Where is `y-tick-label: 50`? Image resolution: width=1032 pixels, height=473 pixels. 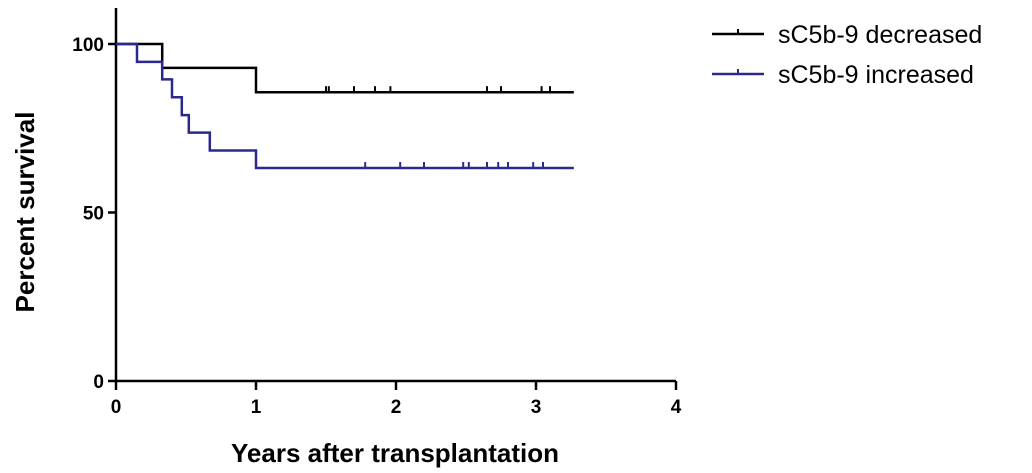
y-tick-label: 50 is located at coordinates (93, 214).